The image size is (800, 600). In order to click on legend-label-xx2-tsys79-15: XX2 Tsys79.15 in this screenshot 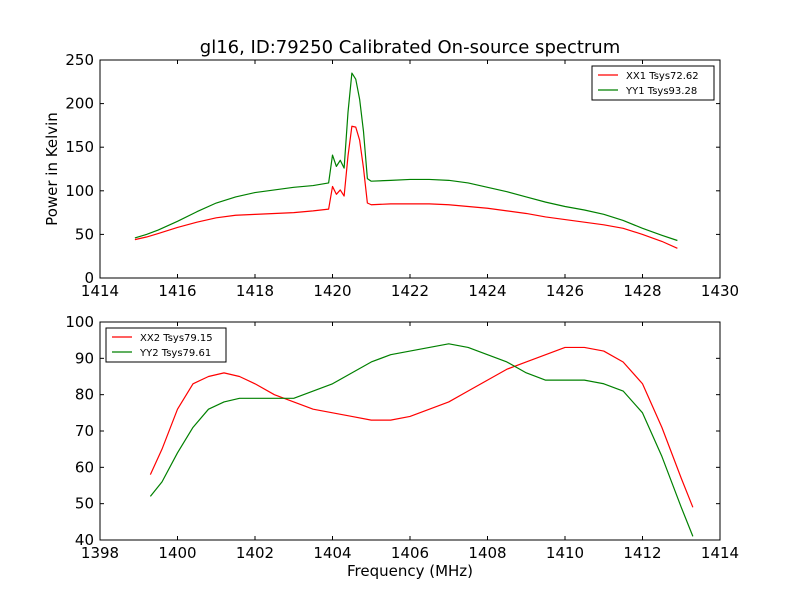, I will do `click(176, 338)`.